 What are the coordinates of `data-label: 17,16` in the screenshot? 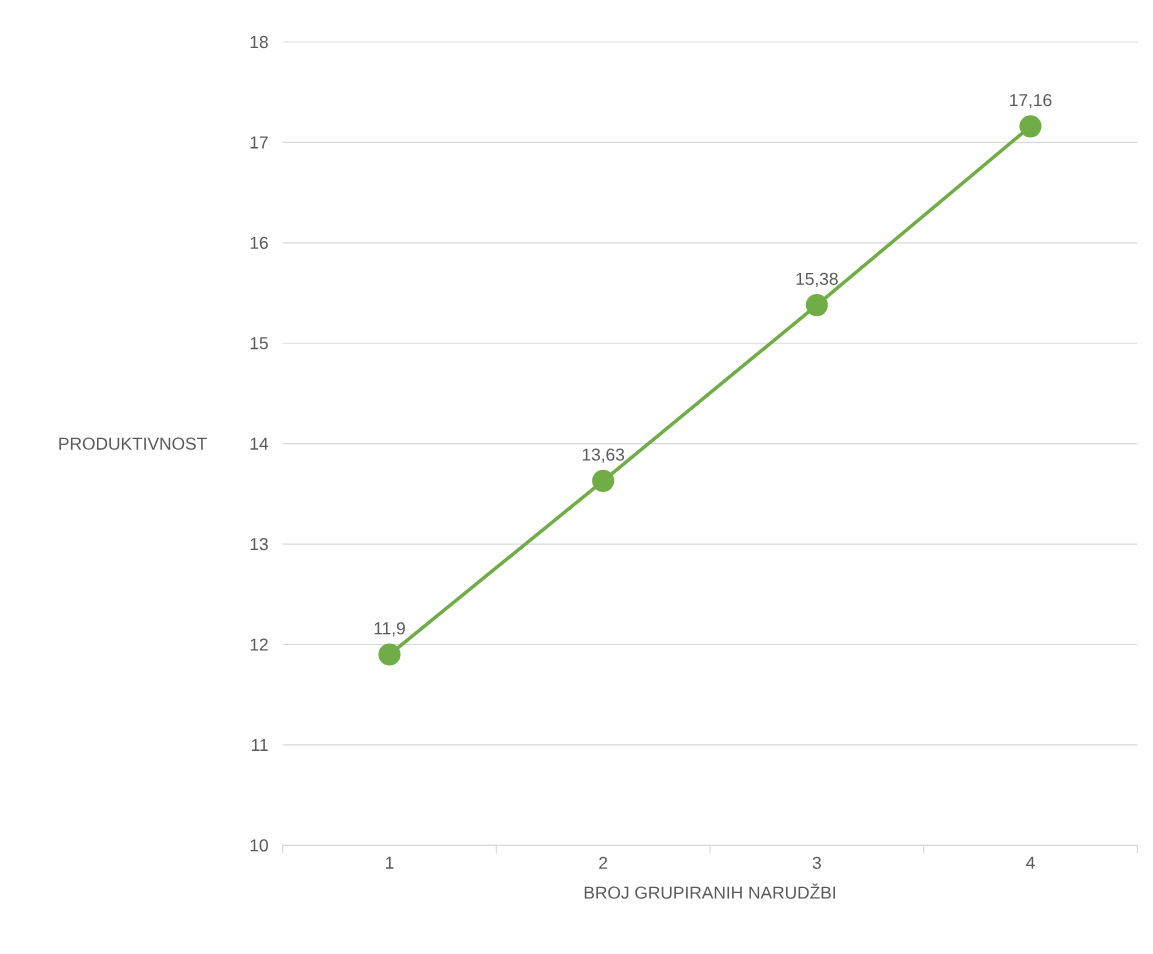 It's located at (1031, 101).